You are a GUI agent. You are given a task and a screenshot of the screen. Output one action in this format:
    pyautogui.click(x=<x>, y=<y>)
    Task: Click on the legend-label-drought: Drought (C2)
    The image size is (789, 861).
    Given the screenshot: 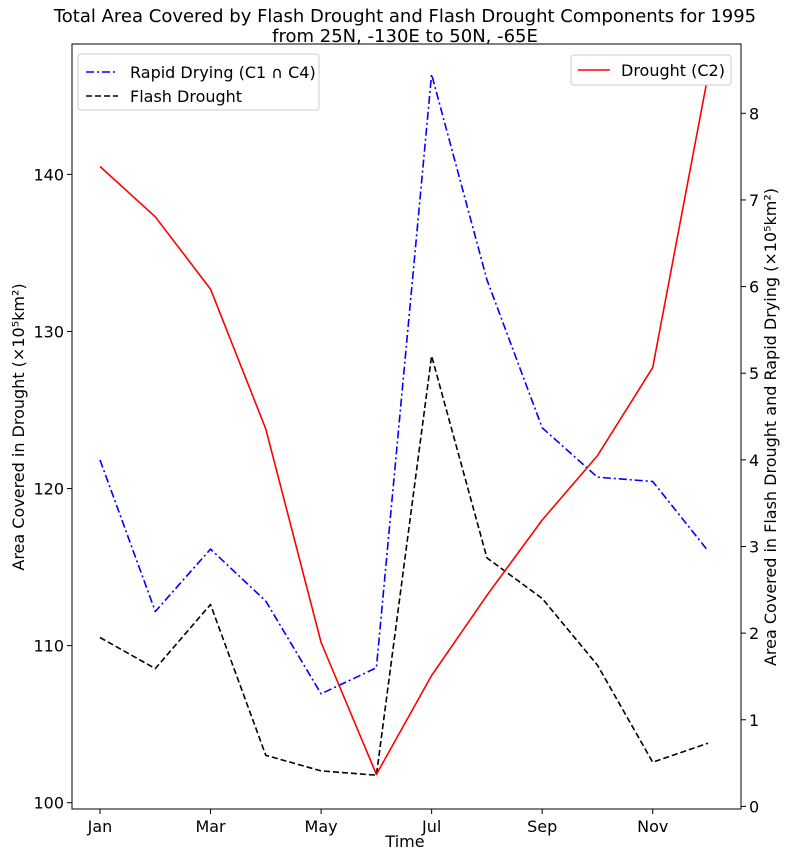 What is the action you would take?
    pyautogui.click(x=673, y=70)
    